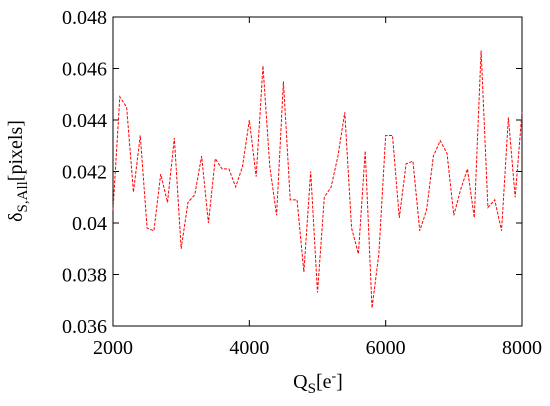 The width and height of the screenshot is (550, 406). What do you see at coordinates (386, 348) in the screenshot?
I see `x-tick-label: 6000` at bounding box center [386, 348].